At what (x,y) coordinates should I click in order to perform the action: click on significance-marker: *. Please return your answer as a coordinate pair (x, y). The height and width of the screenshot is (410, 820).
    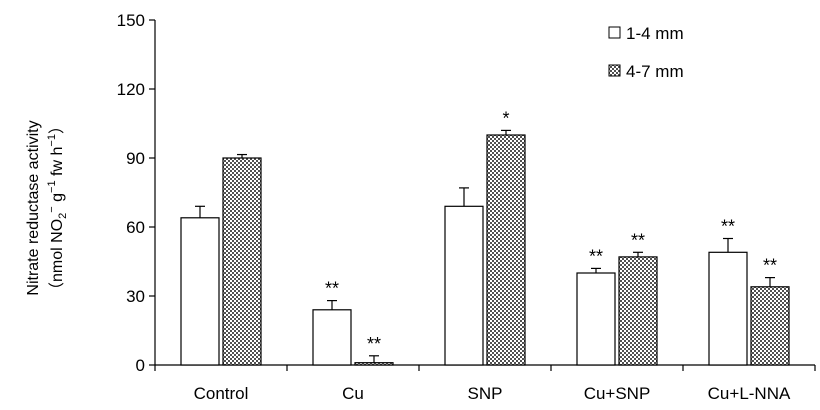
    Looking at the image, I should click on (505, 118).